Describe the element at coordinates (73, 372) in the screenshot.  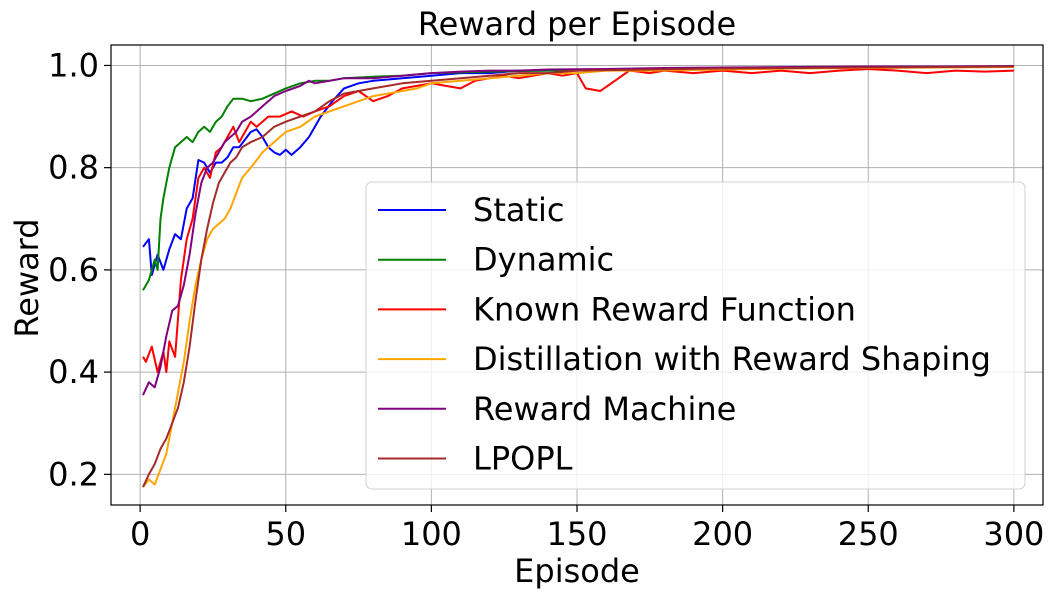
I see `y-tick-label: 0.4` at that location.